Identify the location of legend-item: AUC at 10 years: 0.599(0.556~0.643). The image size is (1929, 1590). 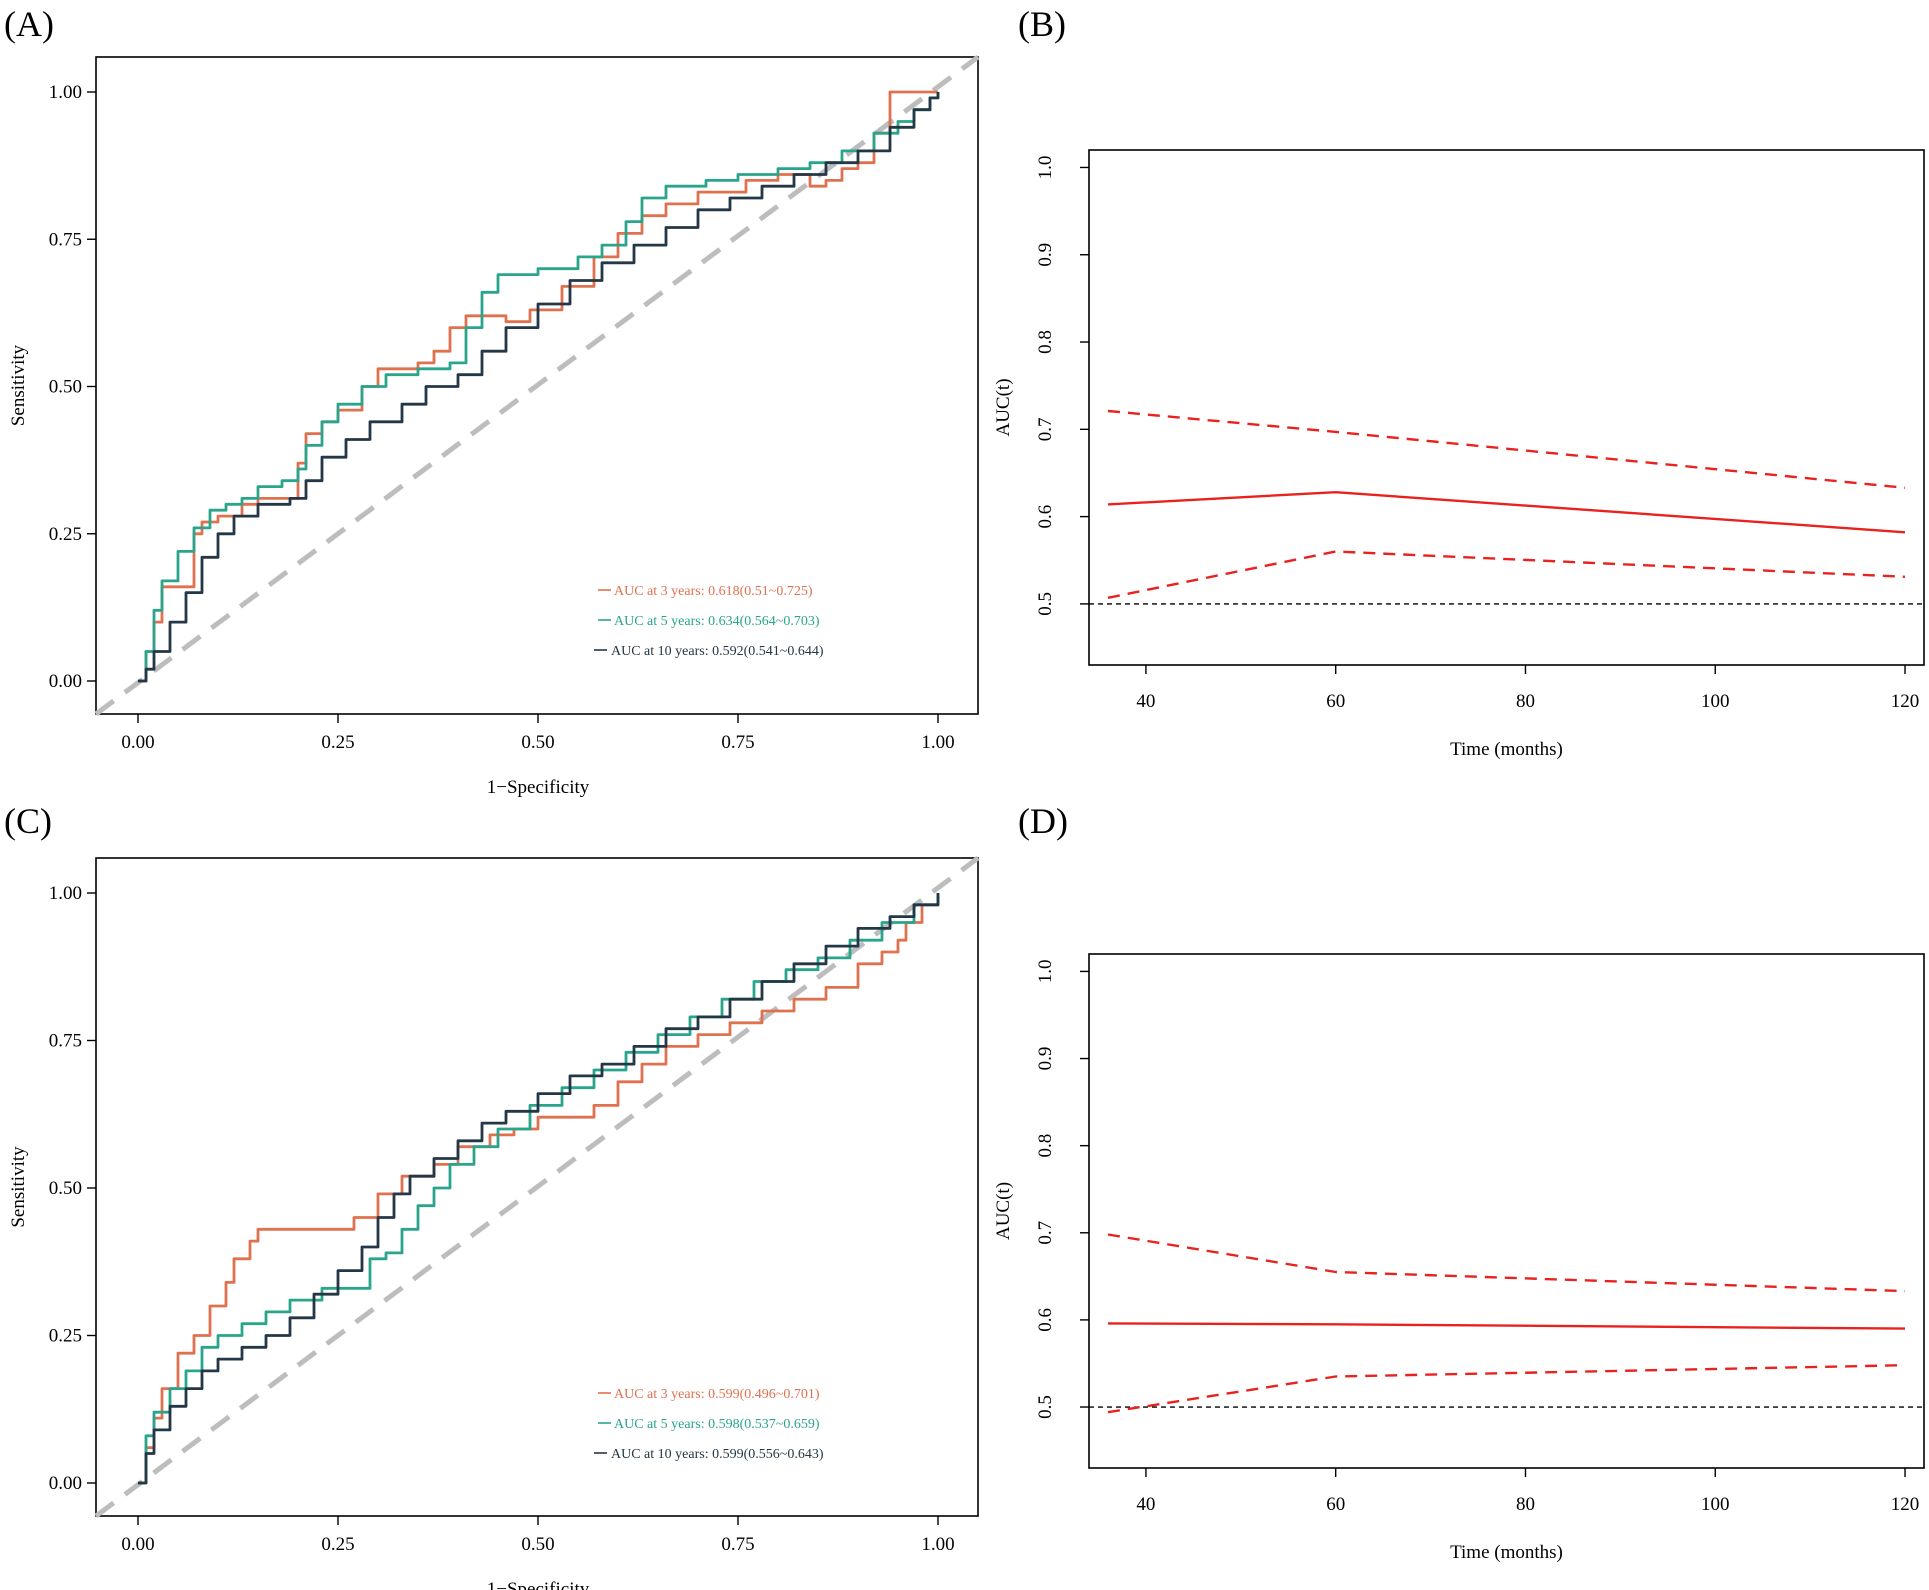
(709, 1454).